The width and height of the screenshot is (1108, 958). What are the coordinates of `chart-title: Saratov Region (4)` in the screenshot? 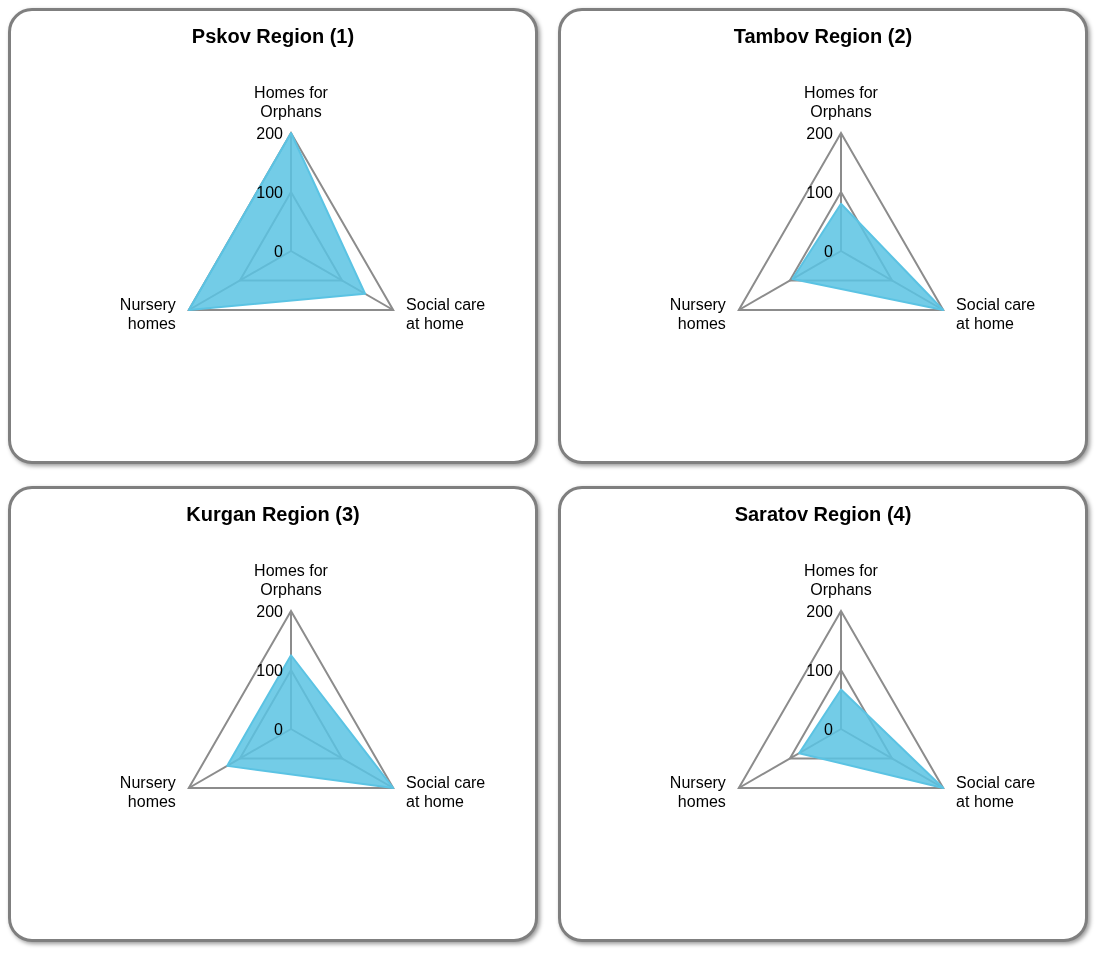 It's located at (823, 514).